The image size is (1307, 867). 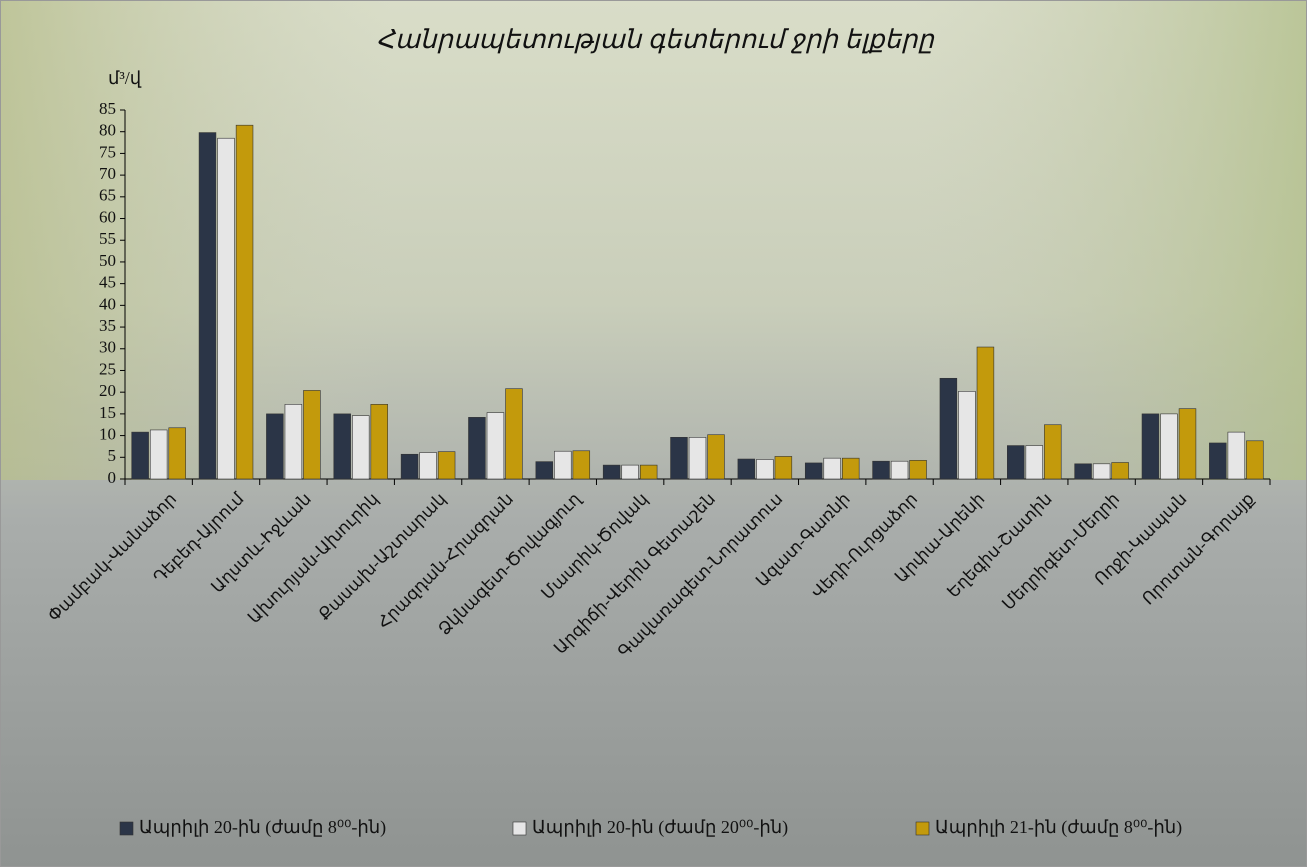 I want to click on legend-label: Ապրիլի 20-ին (ժամը 8⁰⁰-ին), so click(x=262, y=827).